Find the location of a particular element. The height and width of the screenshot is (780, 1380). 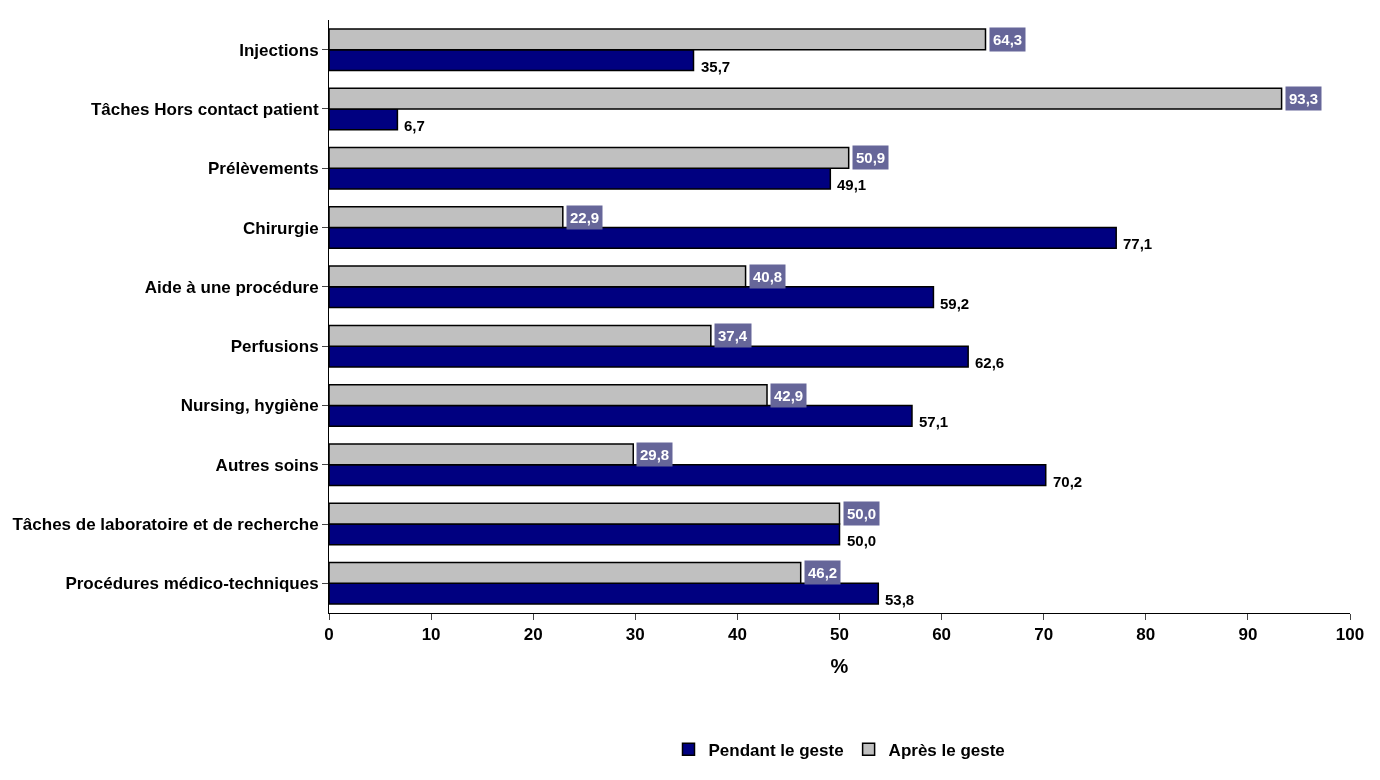

x-tick-label: 40 is located at coordinates (737, 635).